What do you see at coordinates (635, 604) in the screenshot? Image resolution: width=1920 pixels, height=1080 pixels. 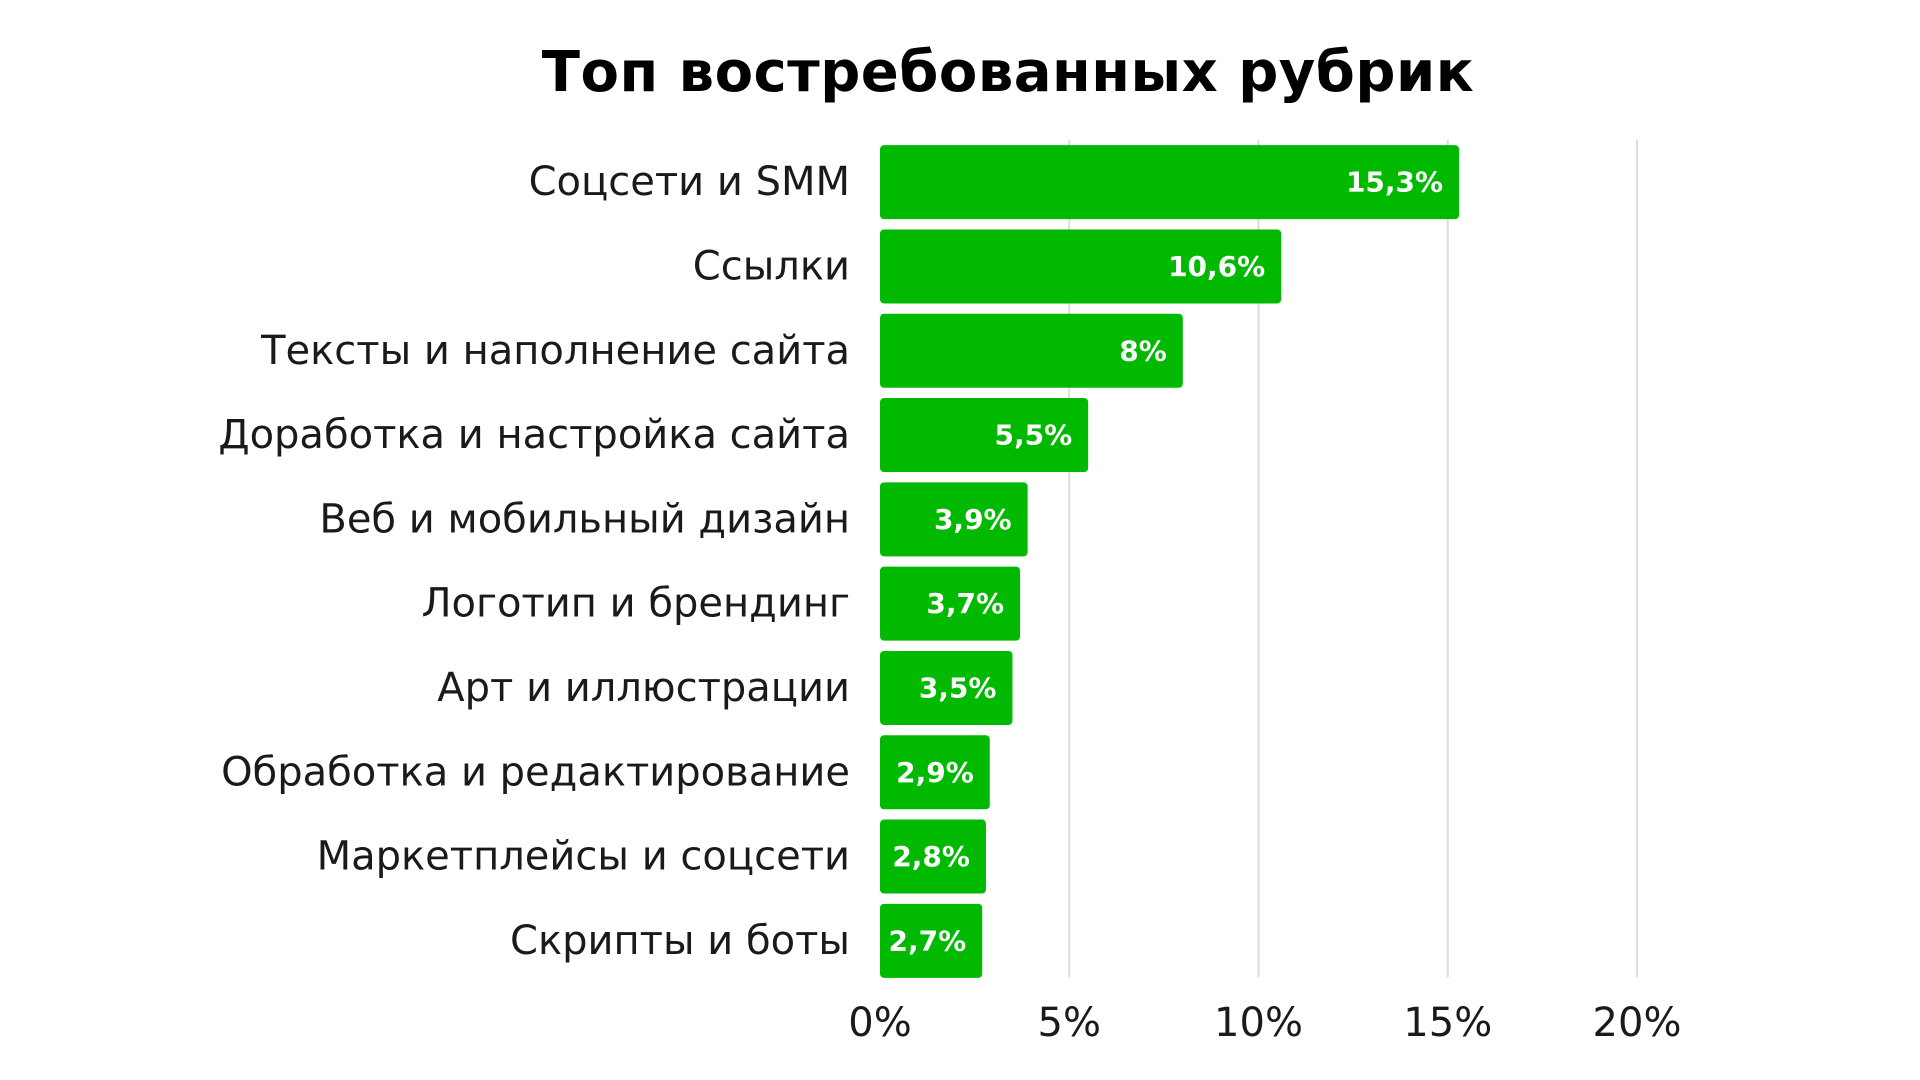 I see `category-label: Логотип и брендинг` at bounding box center [635, 604].